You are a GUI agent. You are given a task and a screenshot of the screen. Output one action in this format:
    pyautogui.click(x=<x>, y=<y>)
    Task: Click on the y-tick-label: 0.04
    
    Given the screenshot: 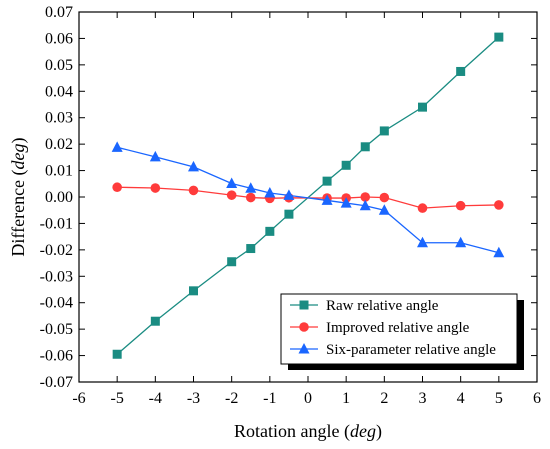 What is the action you would take?
    pyautogui.click(x=59, y=91)
    